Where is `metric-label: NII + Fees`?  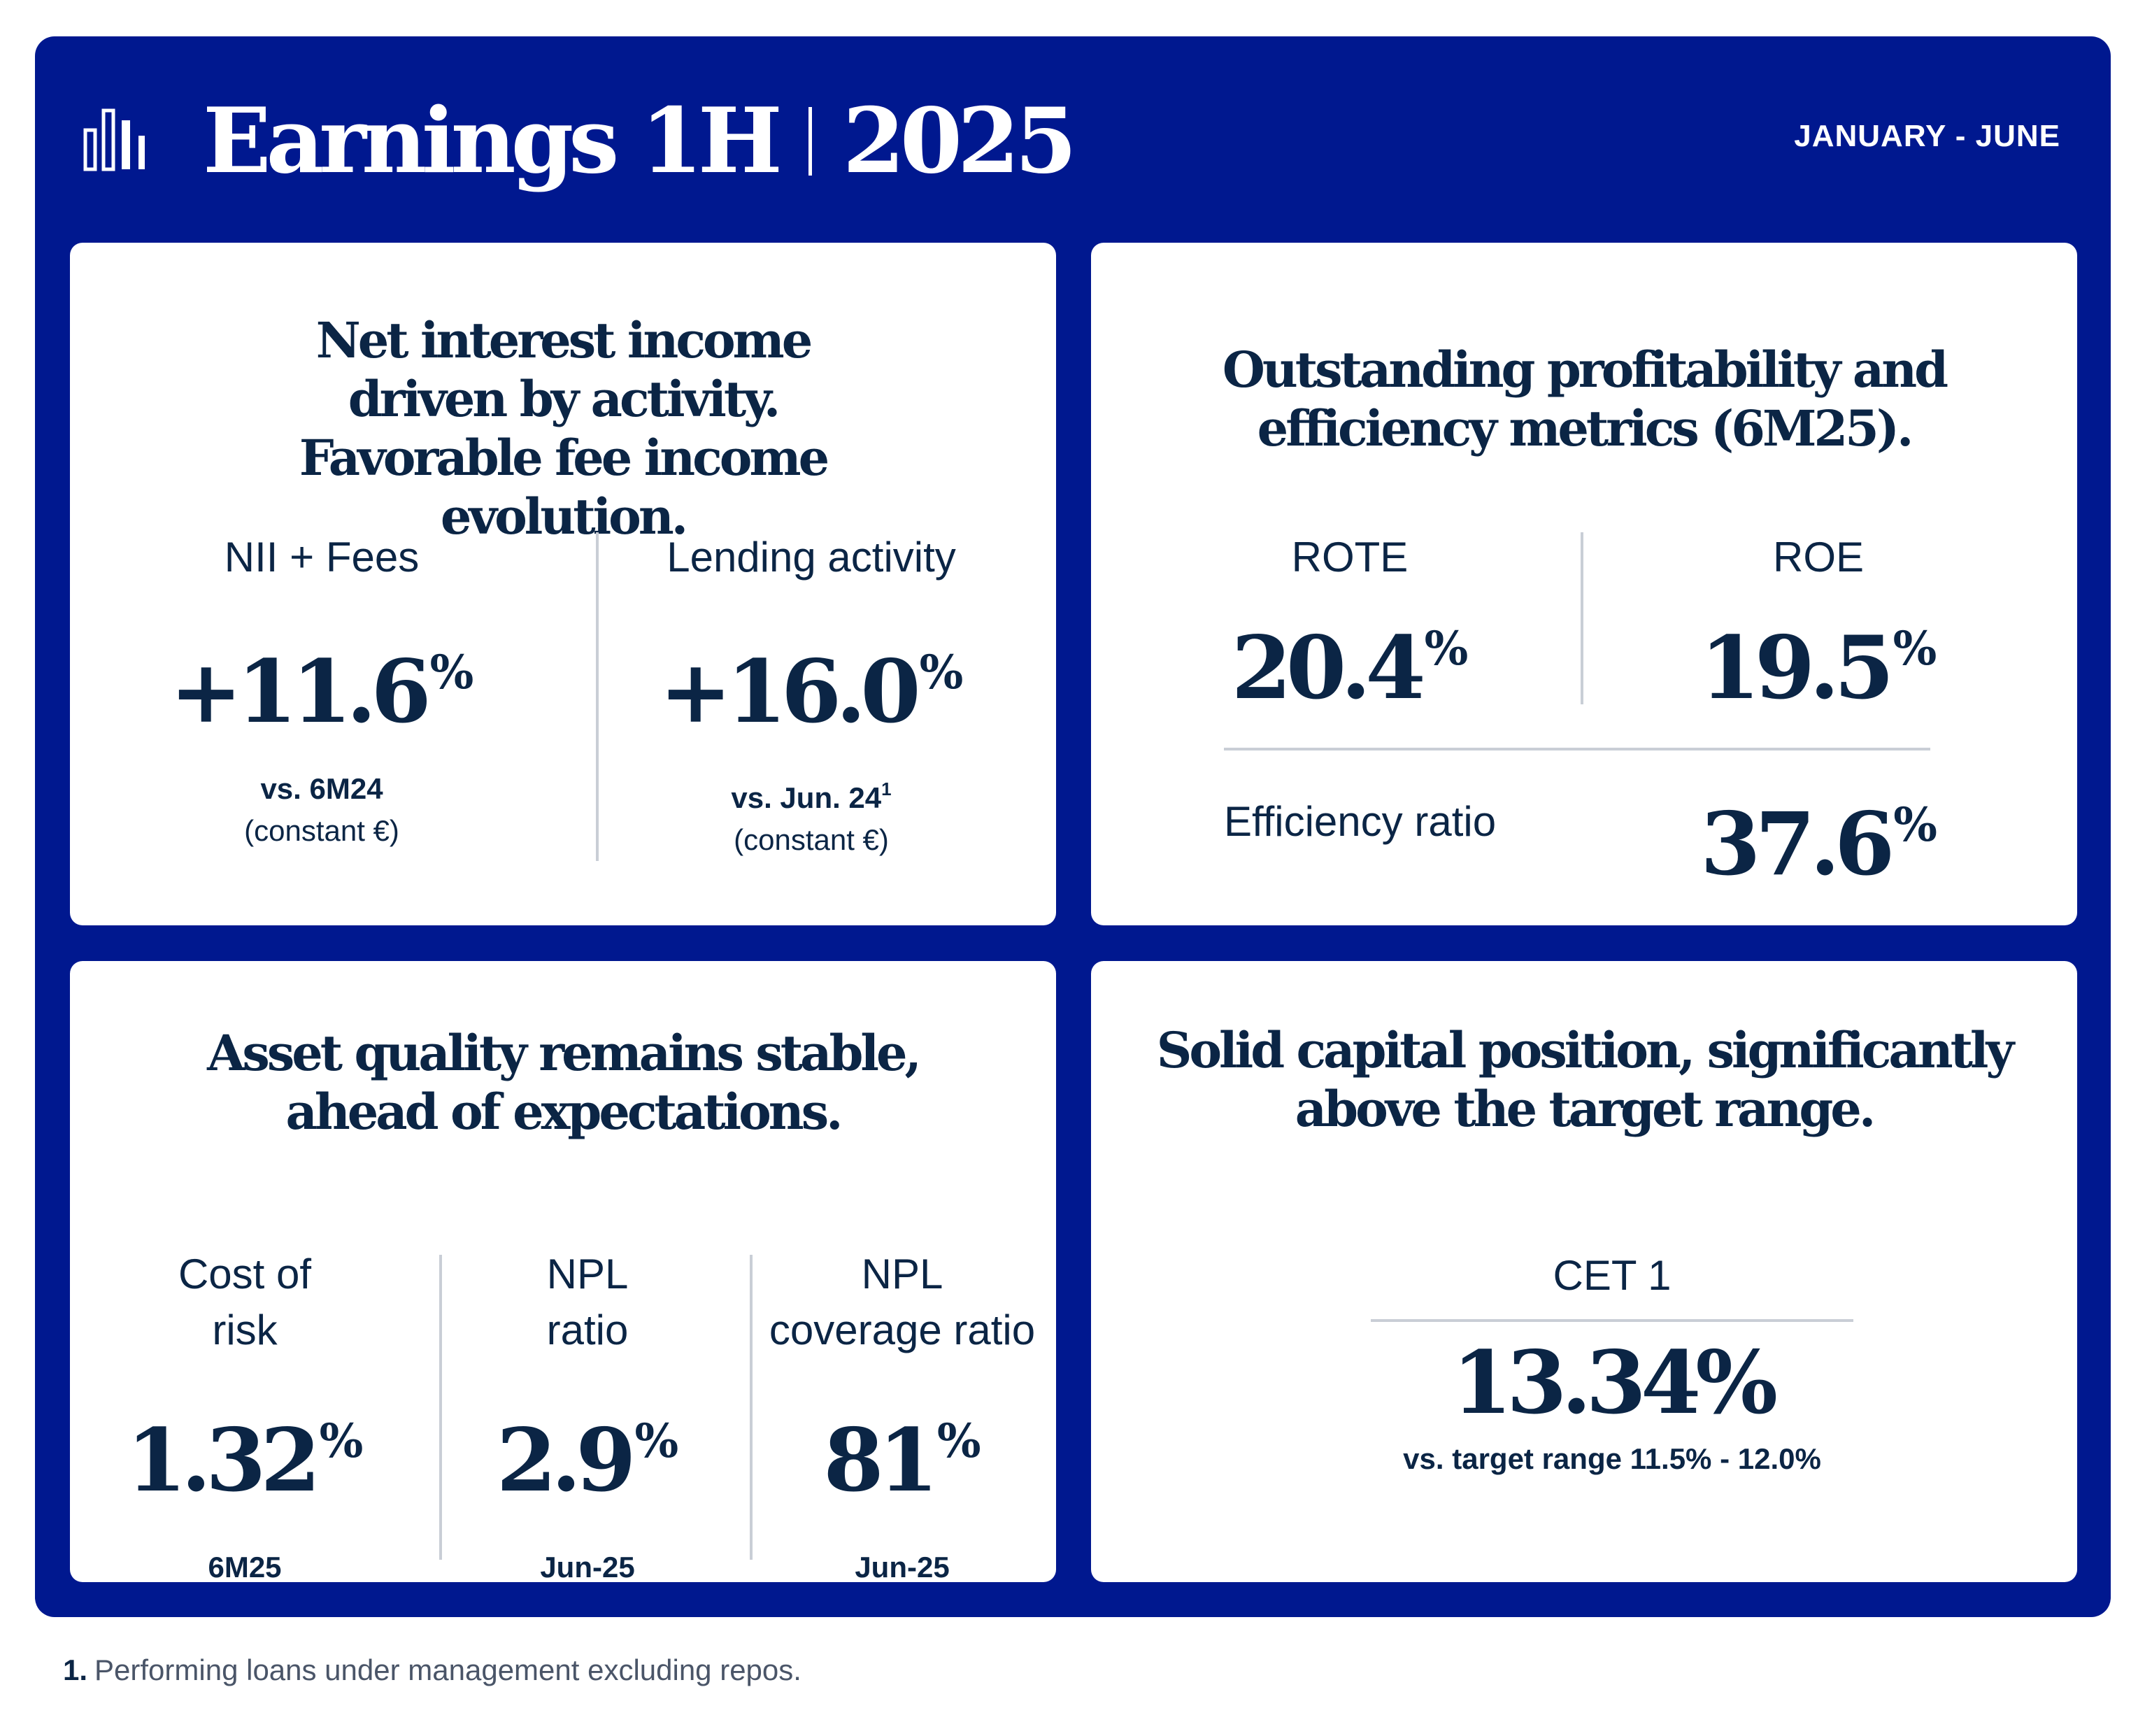 metric-label: NII + Fees is located at coordinates (322, 557).